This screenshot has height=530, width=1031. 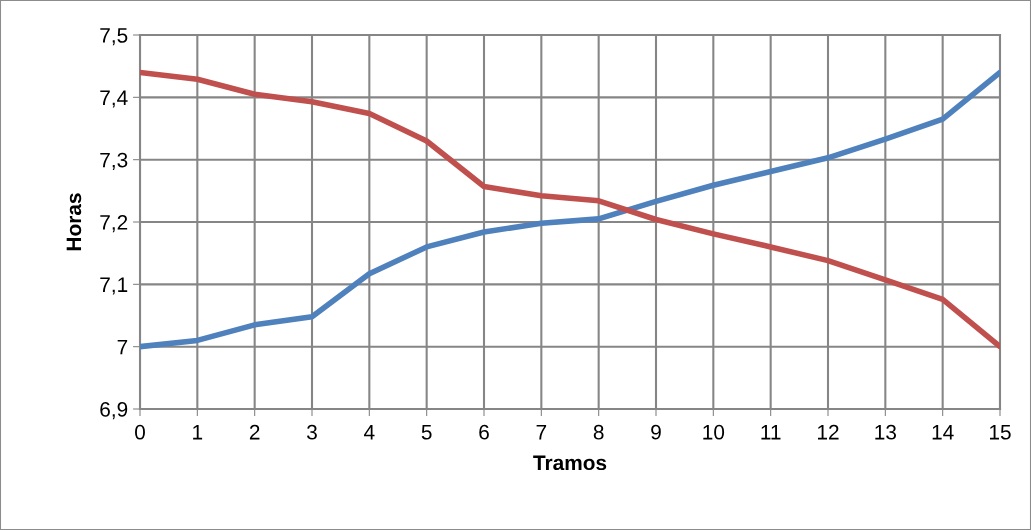 I want to click on y-tick-label: 7,5, so click(x=114, y=37).